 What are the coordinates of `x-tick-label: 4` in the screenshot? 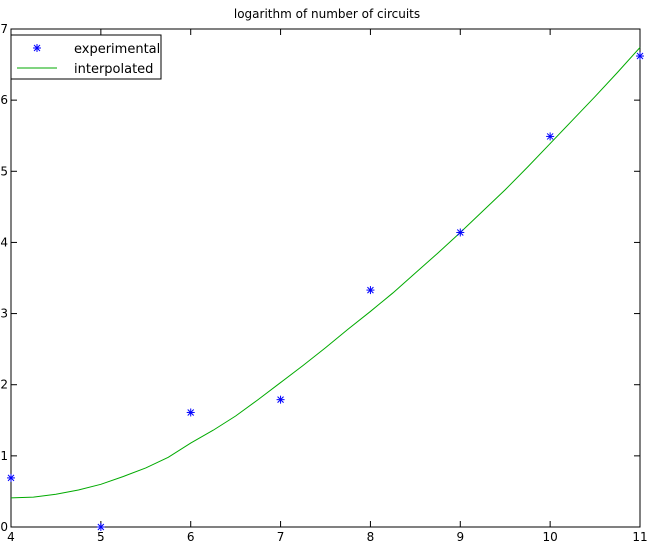 It's located at (11, 537).